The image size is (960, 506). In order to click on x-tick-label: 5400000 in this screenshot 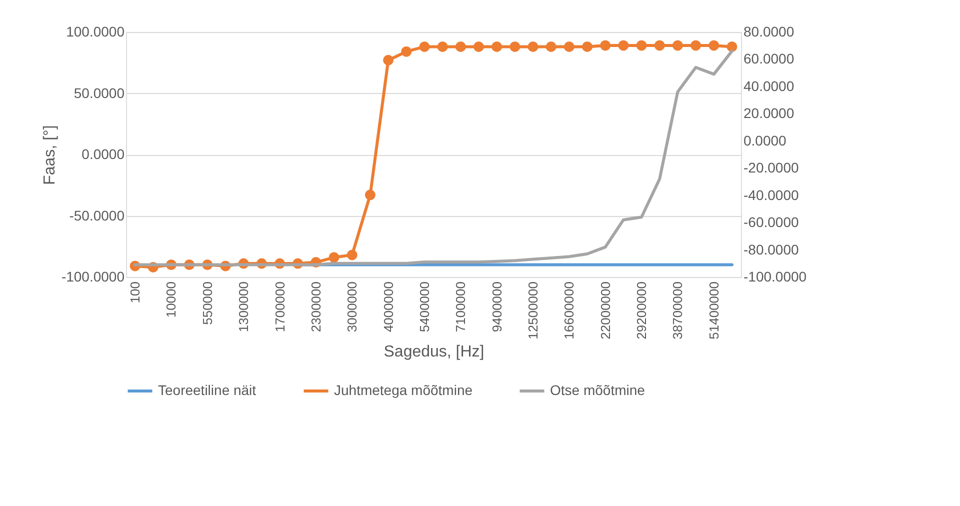, I will do `click(424, 307)`.